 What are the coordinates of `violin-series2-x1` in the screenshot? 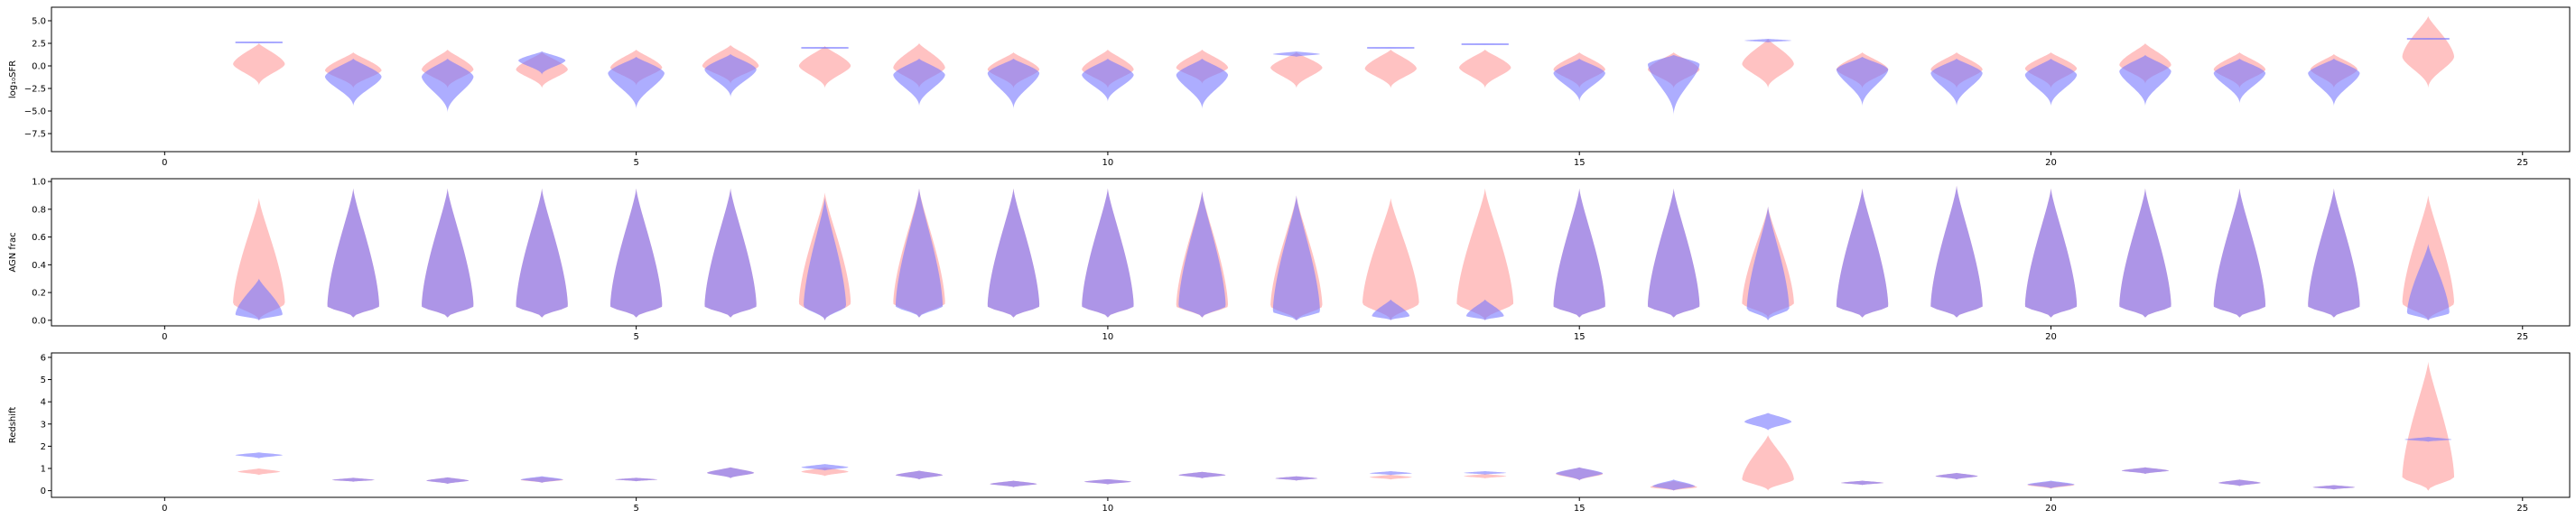 It's located at (259, 299).